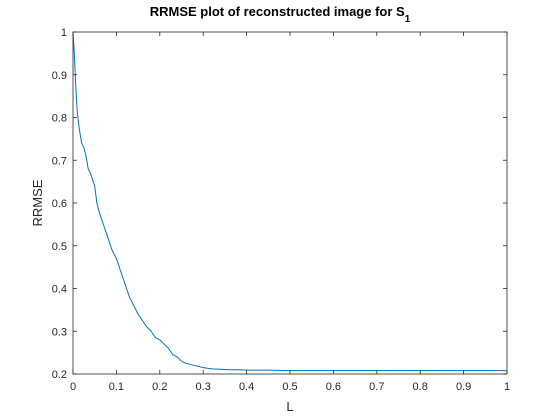 Image resolution: width=560 pixels, height=420 pixels. What do you see at coordinates (289, 406) in the screenshot?
I see `x-axis-label: L` at bounding box center [289, 406].